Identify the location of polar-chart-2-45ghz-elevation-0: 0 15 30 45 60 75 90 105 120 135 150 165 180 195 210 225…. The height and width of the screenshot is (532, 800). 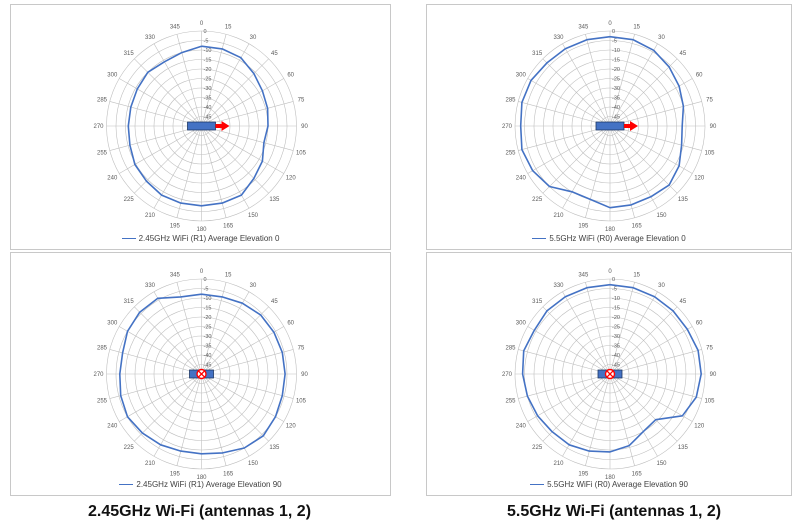
(200, 127).